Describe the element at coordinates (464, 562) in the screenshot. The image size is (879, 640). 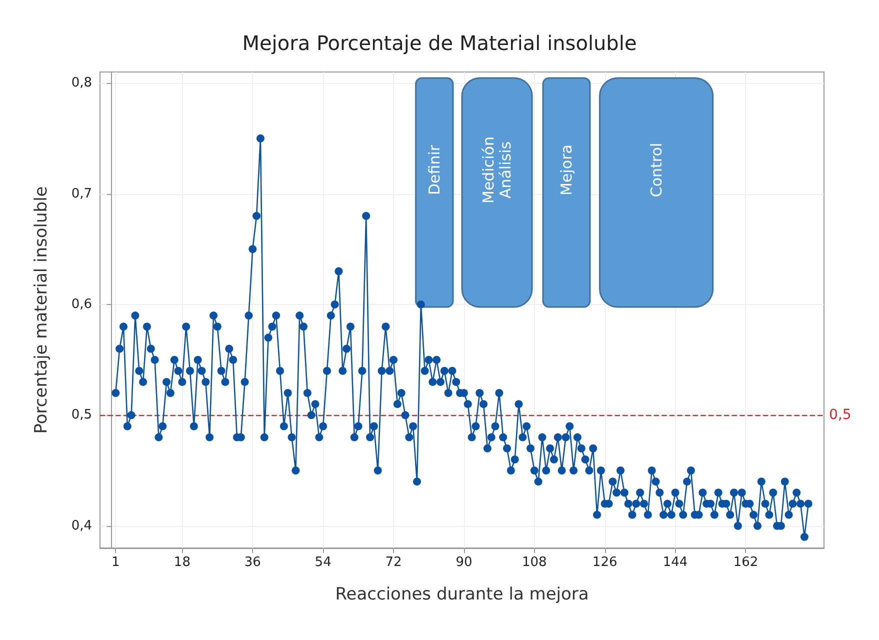
I see `x-tick-label: 90` at that location.